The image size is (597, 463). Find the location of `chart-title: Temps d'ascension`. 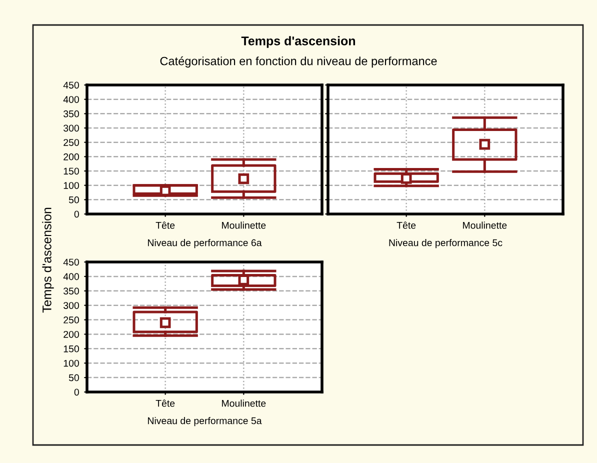

chart-title: Temps d'ascension is located at coordinates (298, 42).